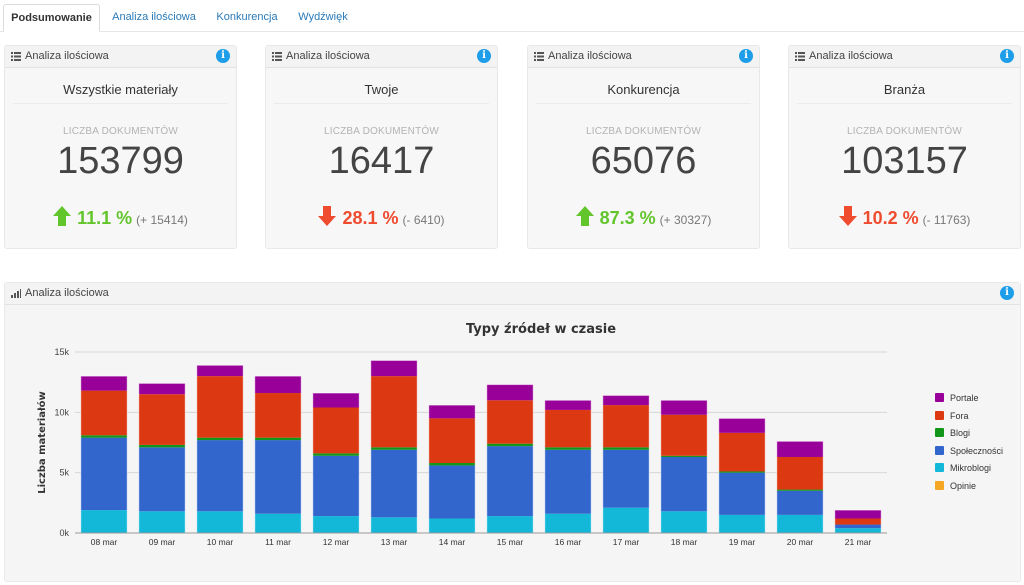  Describe the element at coordinates (423, 220) in the screenshot. I see `stat-diff: (- 6410)` at that location.